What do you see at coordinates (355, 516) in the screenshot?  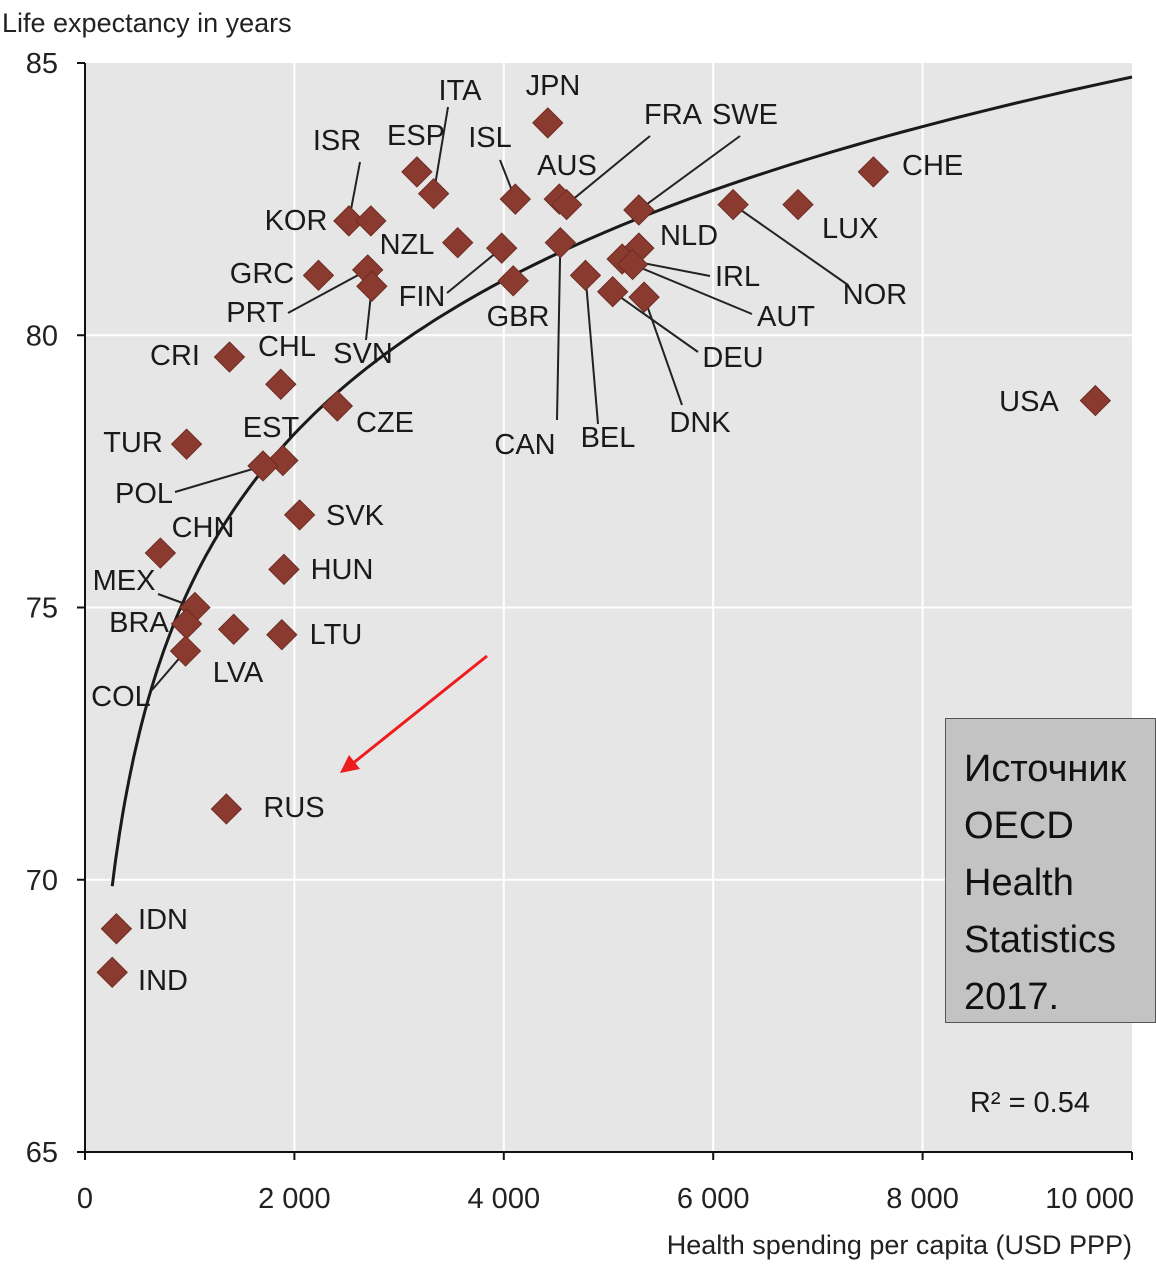 I see `point-label-svk: SVK` at bounding box center [355, 516].